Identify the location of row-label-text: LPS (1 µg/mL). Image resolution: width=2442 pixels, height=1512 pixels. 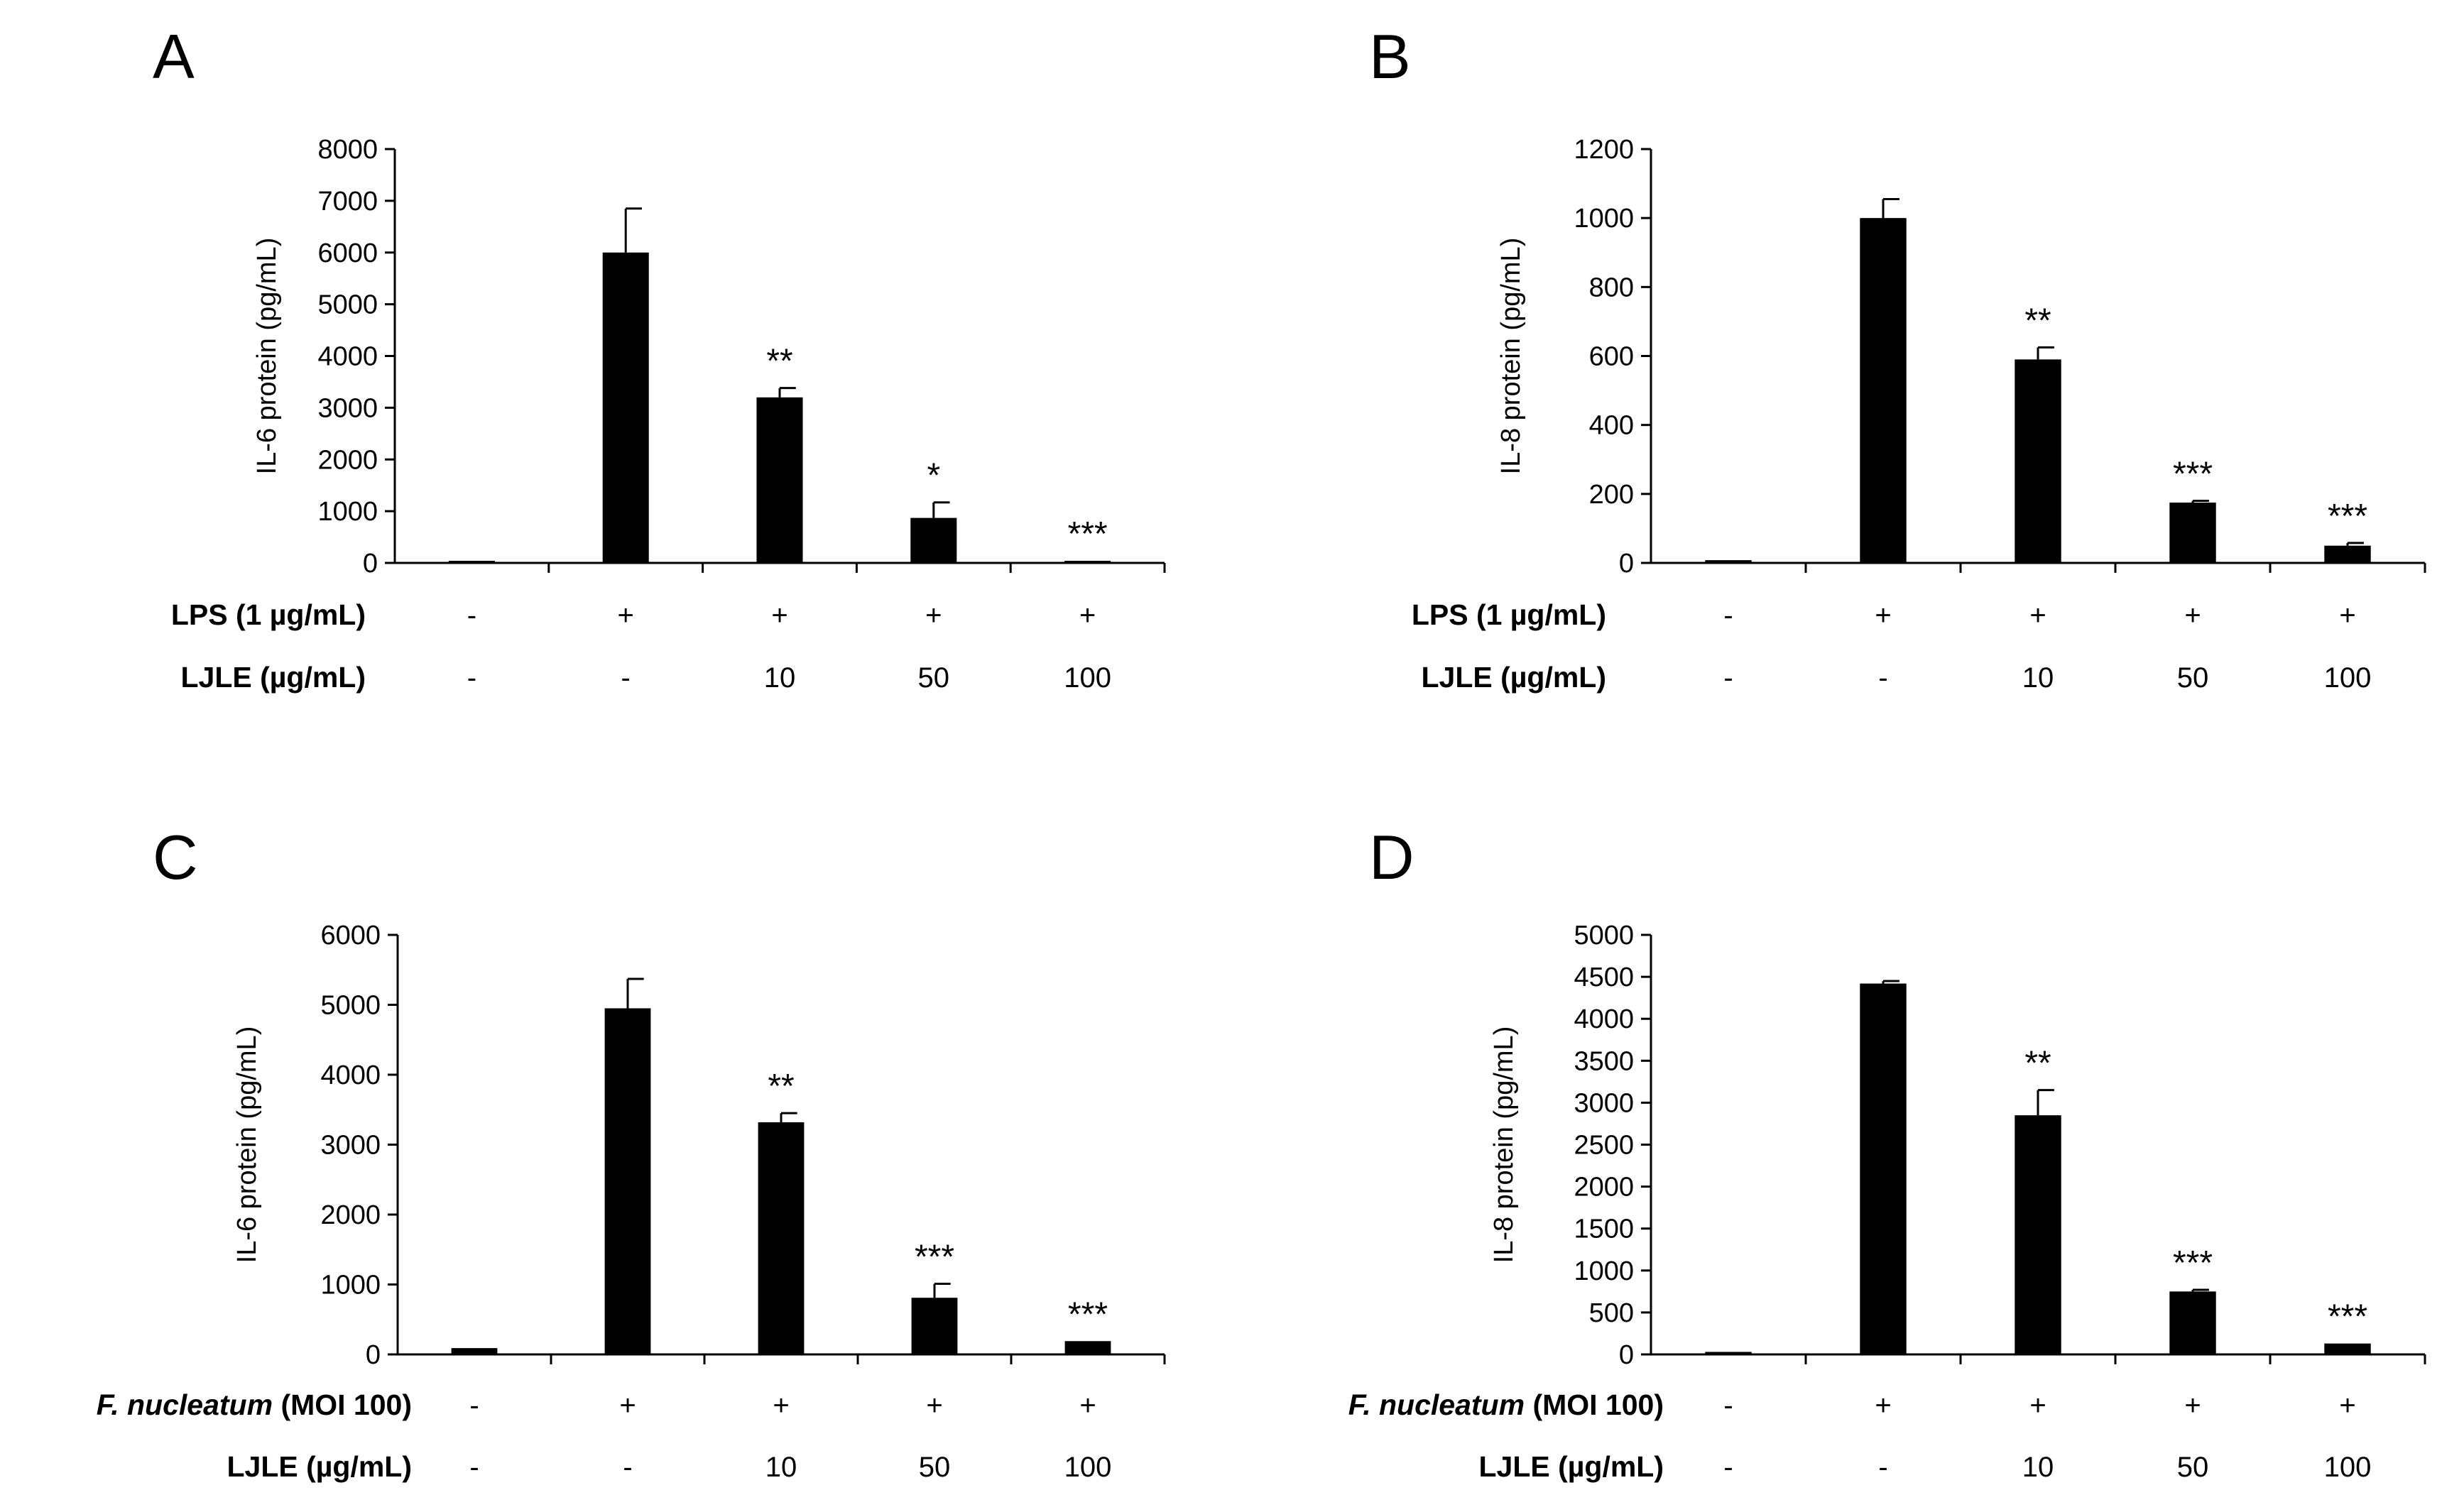
(268, 615).